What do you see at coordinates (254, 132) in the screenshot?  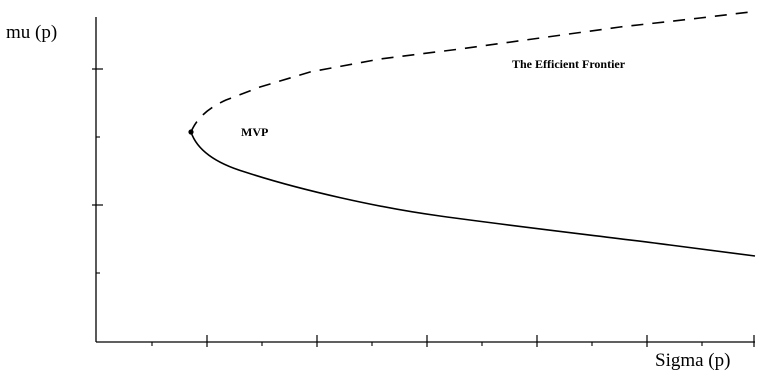 I see `mvp-label: MVP` at bounding box center [254, 132].